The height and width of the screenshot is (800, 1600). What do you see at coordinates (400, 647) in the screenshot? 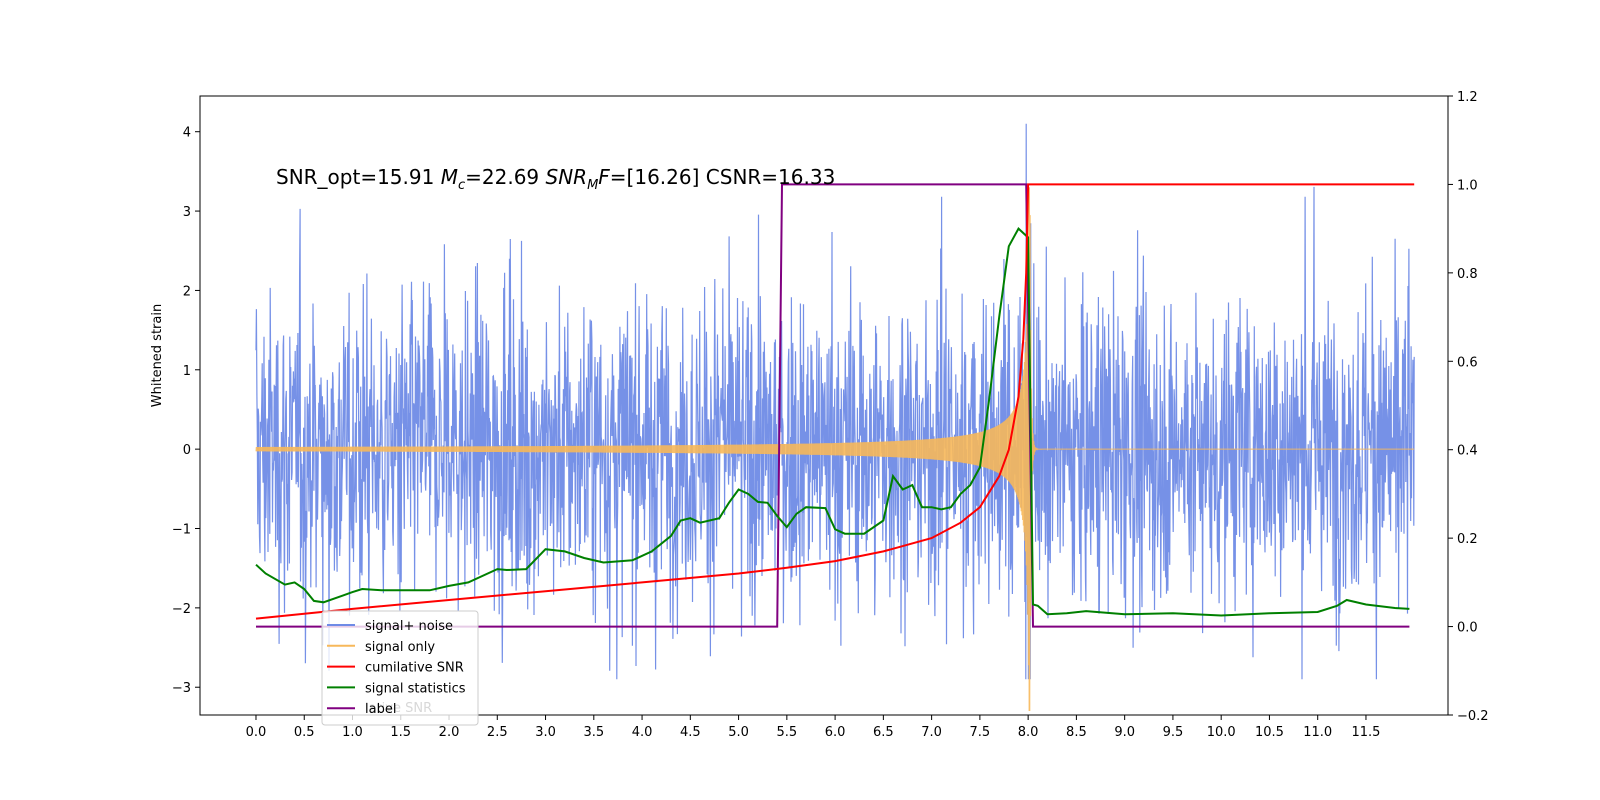
I see `legend-label: signal only` at bounding box center [400, 647].